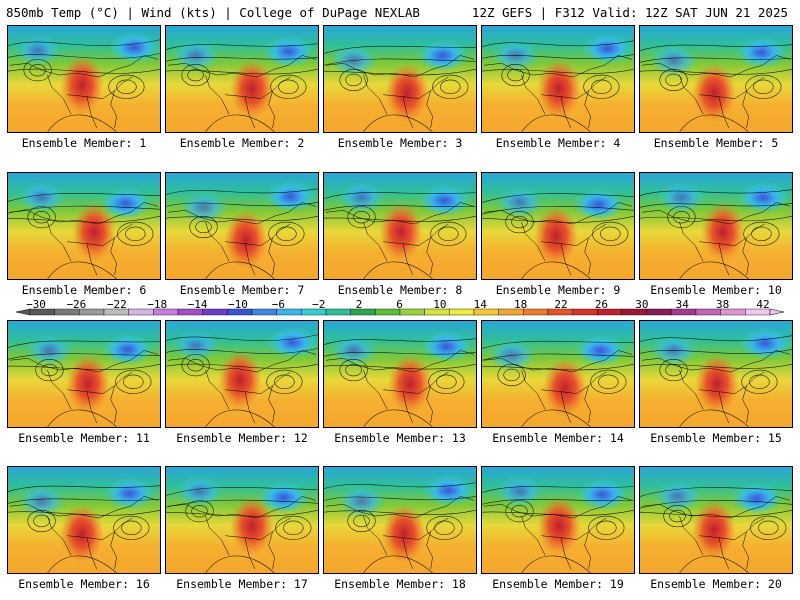 This screenshot has width=800, height=600. I want to click on colorbar-tick-label: 6, so click(399, 304).